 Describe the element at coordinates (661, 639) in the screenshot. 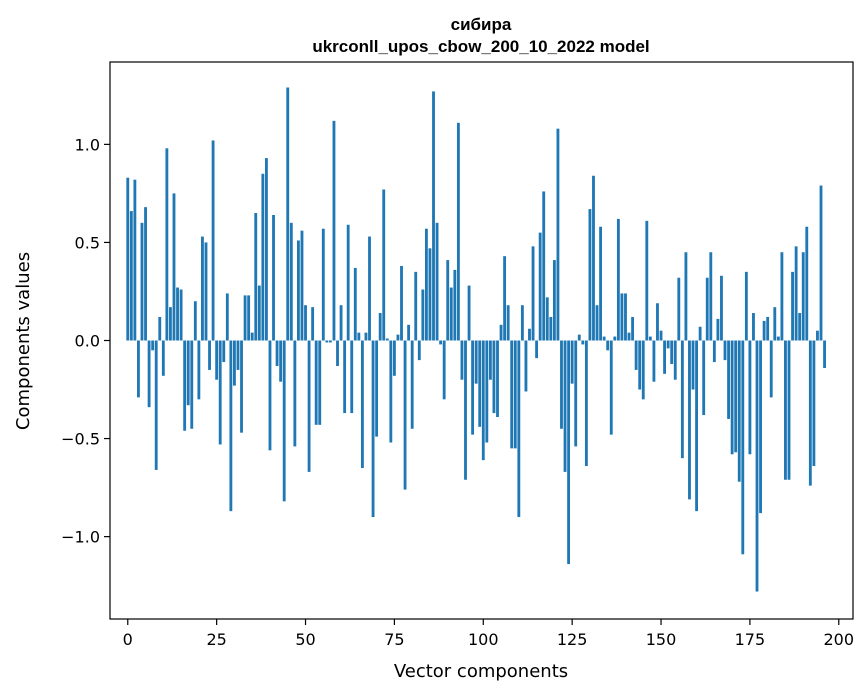

I see `x-tick-label: 150` at that location.